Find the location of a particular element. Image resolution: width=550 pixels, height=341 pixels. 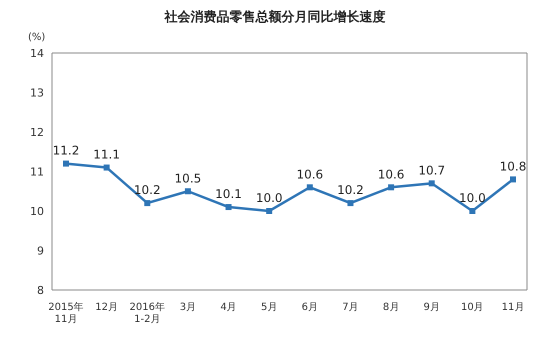

y-axis-title: (%) is located at coordinates (37, 37).